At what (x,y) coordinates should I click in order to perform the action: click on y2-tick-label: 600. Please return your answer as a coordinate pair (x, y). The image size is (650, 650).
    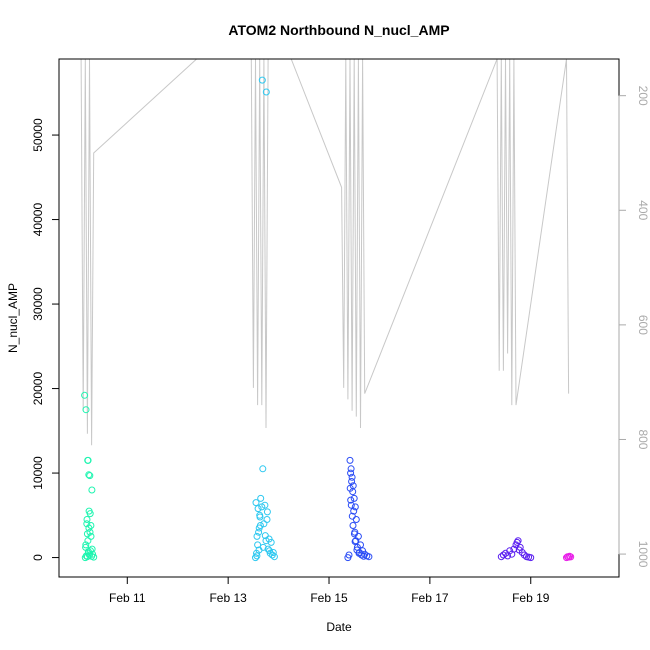
    Looking at the image, I should click on (643, 325).